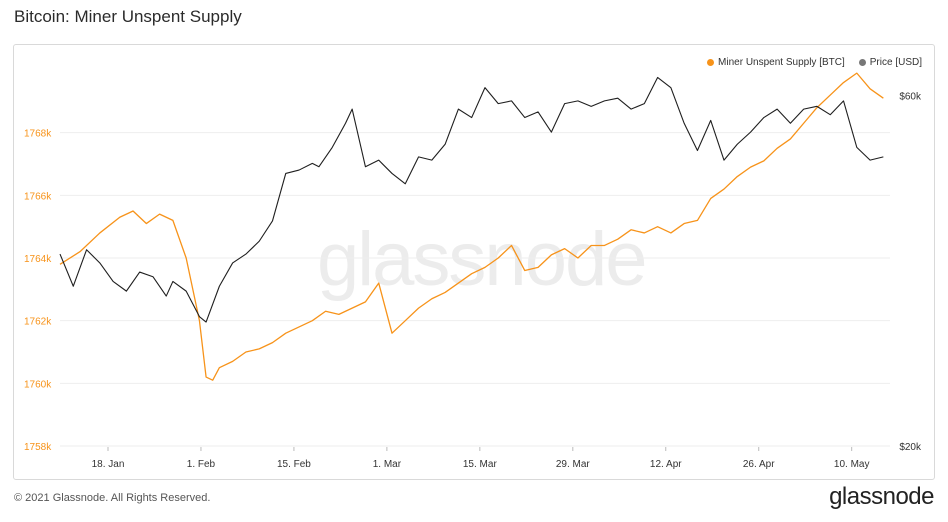 The image size is (948, 522). I want to click on legend-label-price: Price [USD], so click(895, 62).